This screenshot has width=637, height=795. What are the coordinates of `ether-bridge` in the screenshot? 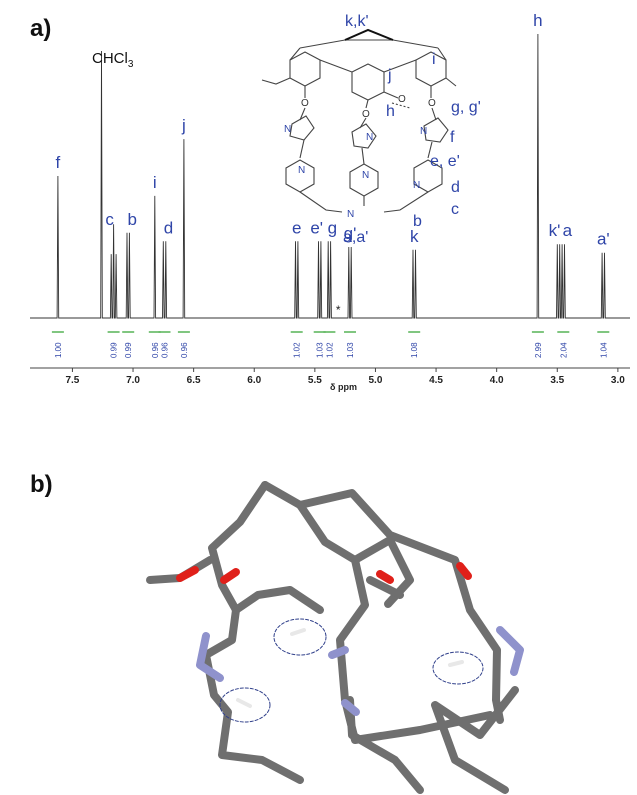 It's located at (278, 600).